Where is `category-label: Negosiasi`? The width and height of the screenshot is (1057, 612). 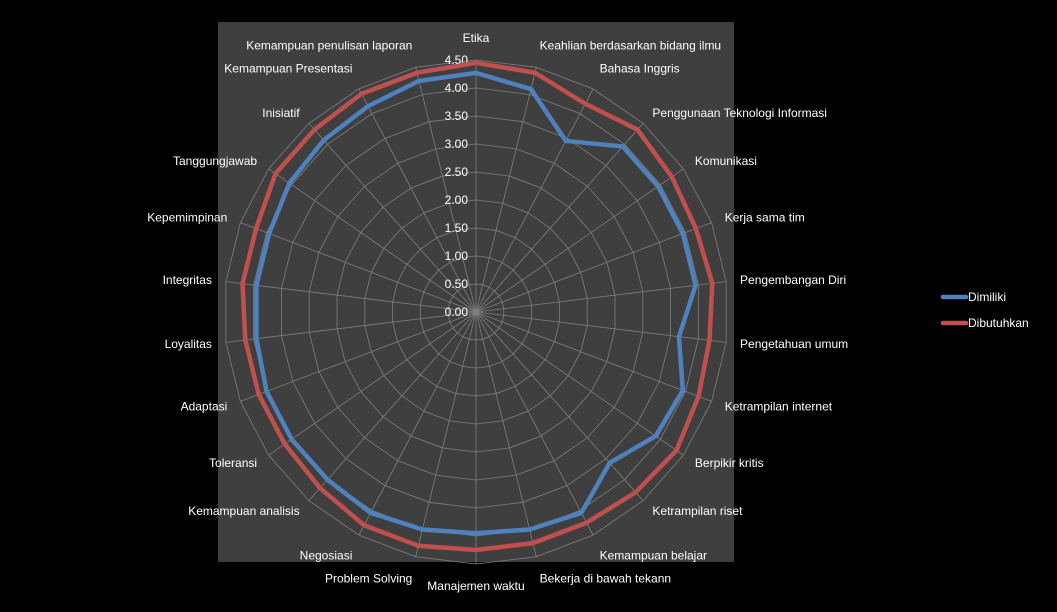
category-label: Negosiasi is located at coordinates (326, 556).